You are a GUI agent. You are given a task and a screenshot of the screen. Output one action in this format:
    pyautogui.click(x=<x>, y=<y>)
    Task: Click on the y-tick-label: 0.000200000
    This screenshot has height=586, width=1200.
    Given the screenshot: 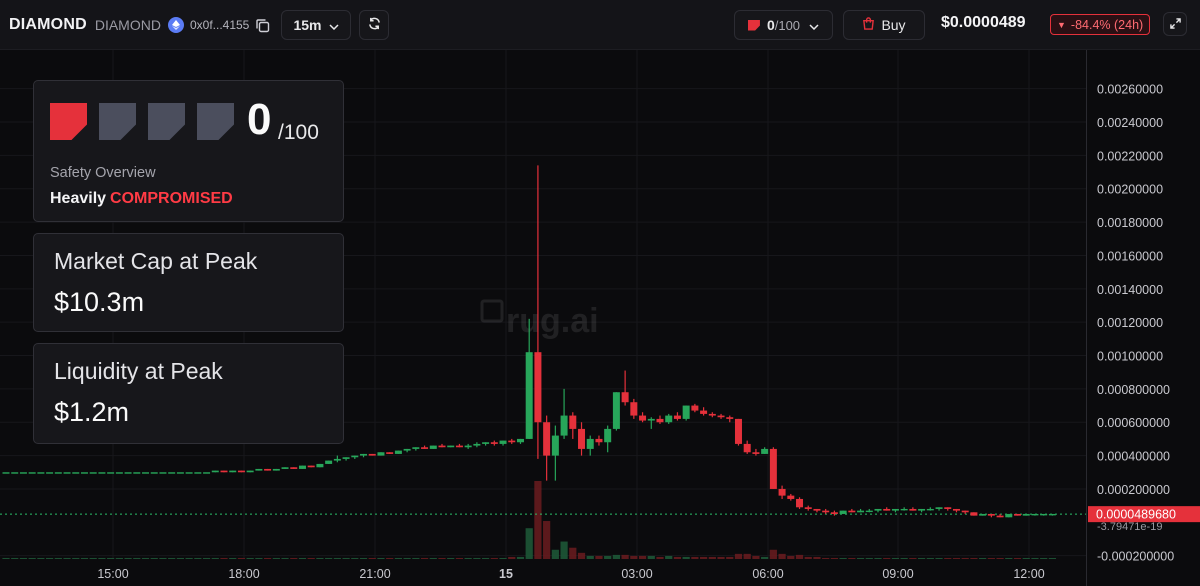 What is the action you would take?
    pyautogui.click(x=1133, y=490)
    